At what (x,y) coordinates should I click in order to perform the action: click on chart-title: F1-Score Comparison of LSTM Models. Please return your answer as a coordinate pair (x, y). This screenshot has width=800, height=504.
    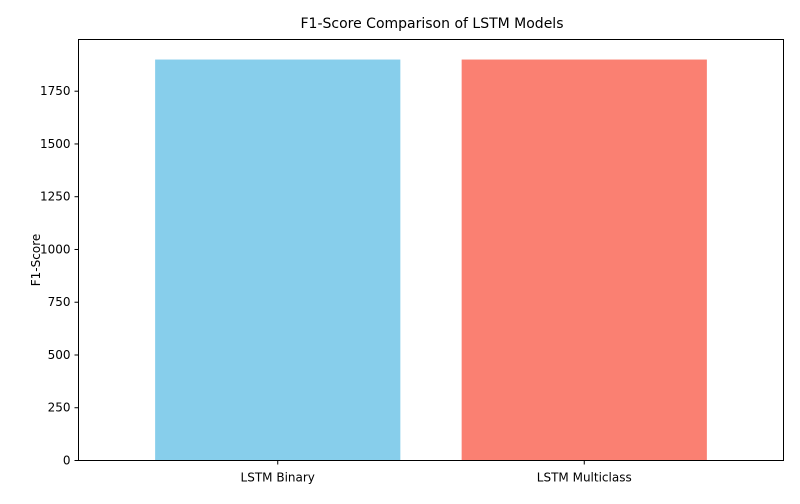
    Looking at the image, I should click on (432, 24).